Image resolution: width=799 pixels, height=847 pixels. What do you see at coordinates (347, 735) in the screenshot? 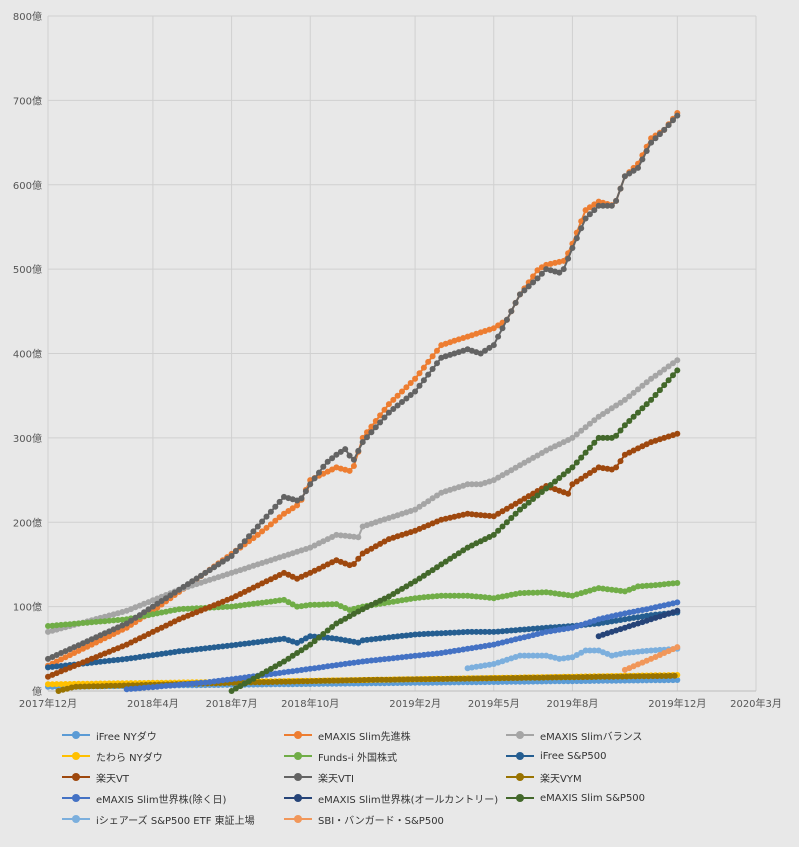
I see `legend-item: eMAXIS Slim先進株` at bounding box center [347, 735].